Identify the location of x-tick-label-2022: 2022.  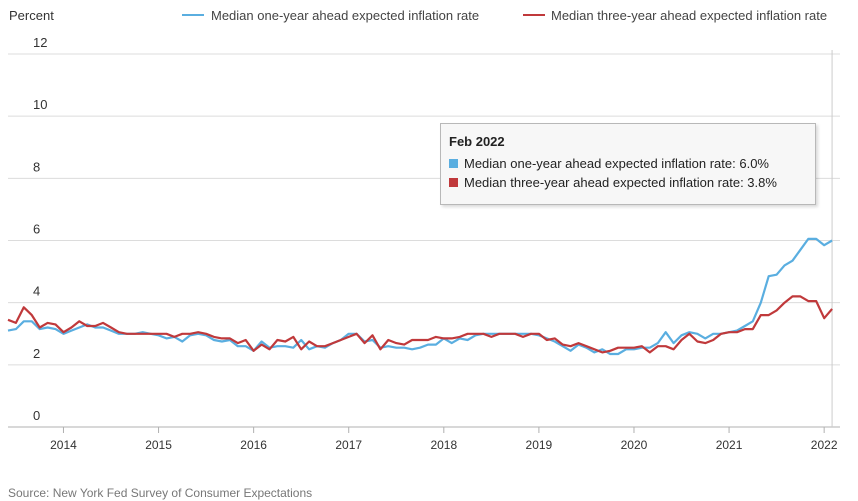
(824, 445).